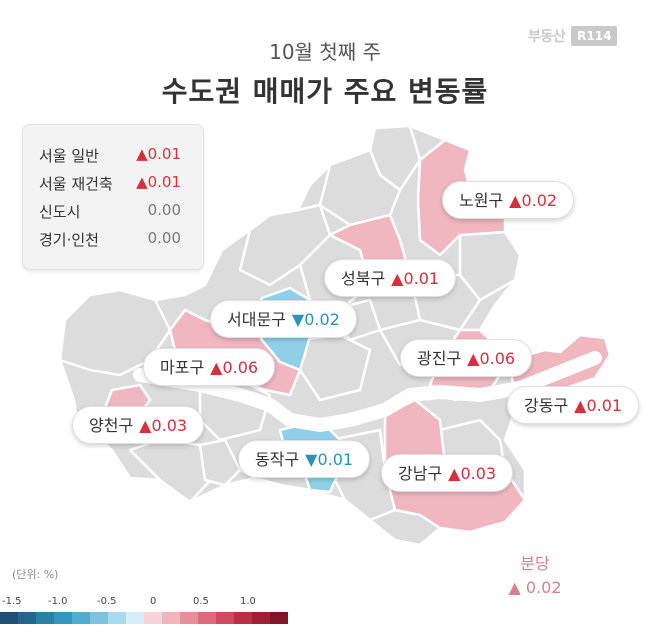  I want to click on gangnam-region, so click(455, 466).